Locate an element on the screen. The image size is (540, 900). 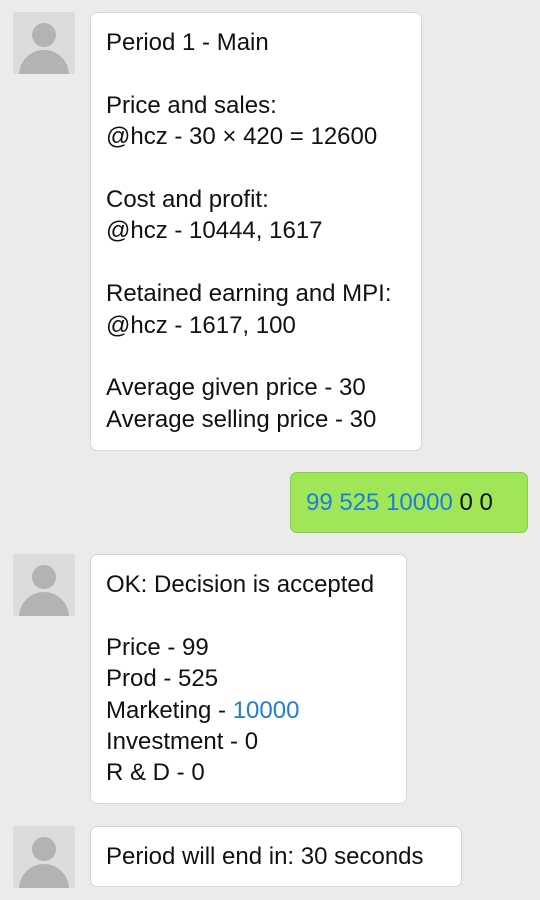
outgoing-message-bubble: 99 525 10000 0 0 is located at coordinates (409, 502).